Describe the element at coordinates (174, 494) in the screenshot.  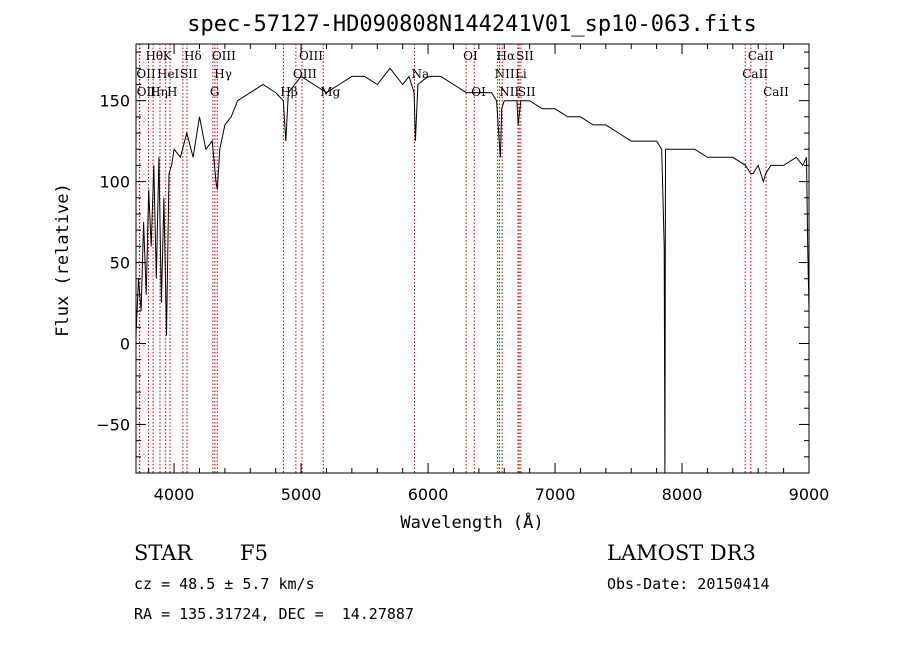
I see `x-tick-label: 4000` at that location.